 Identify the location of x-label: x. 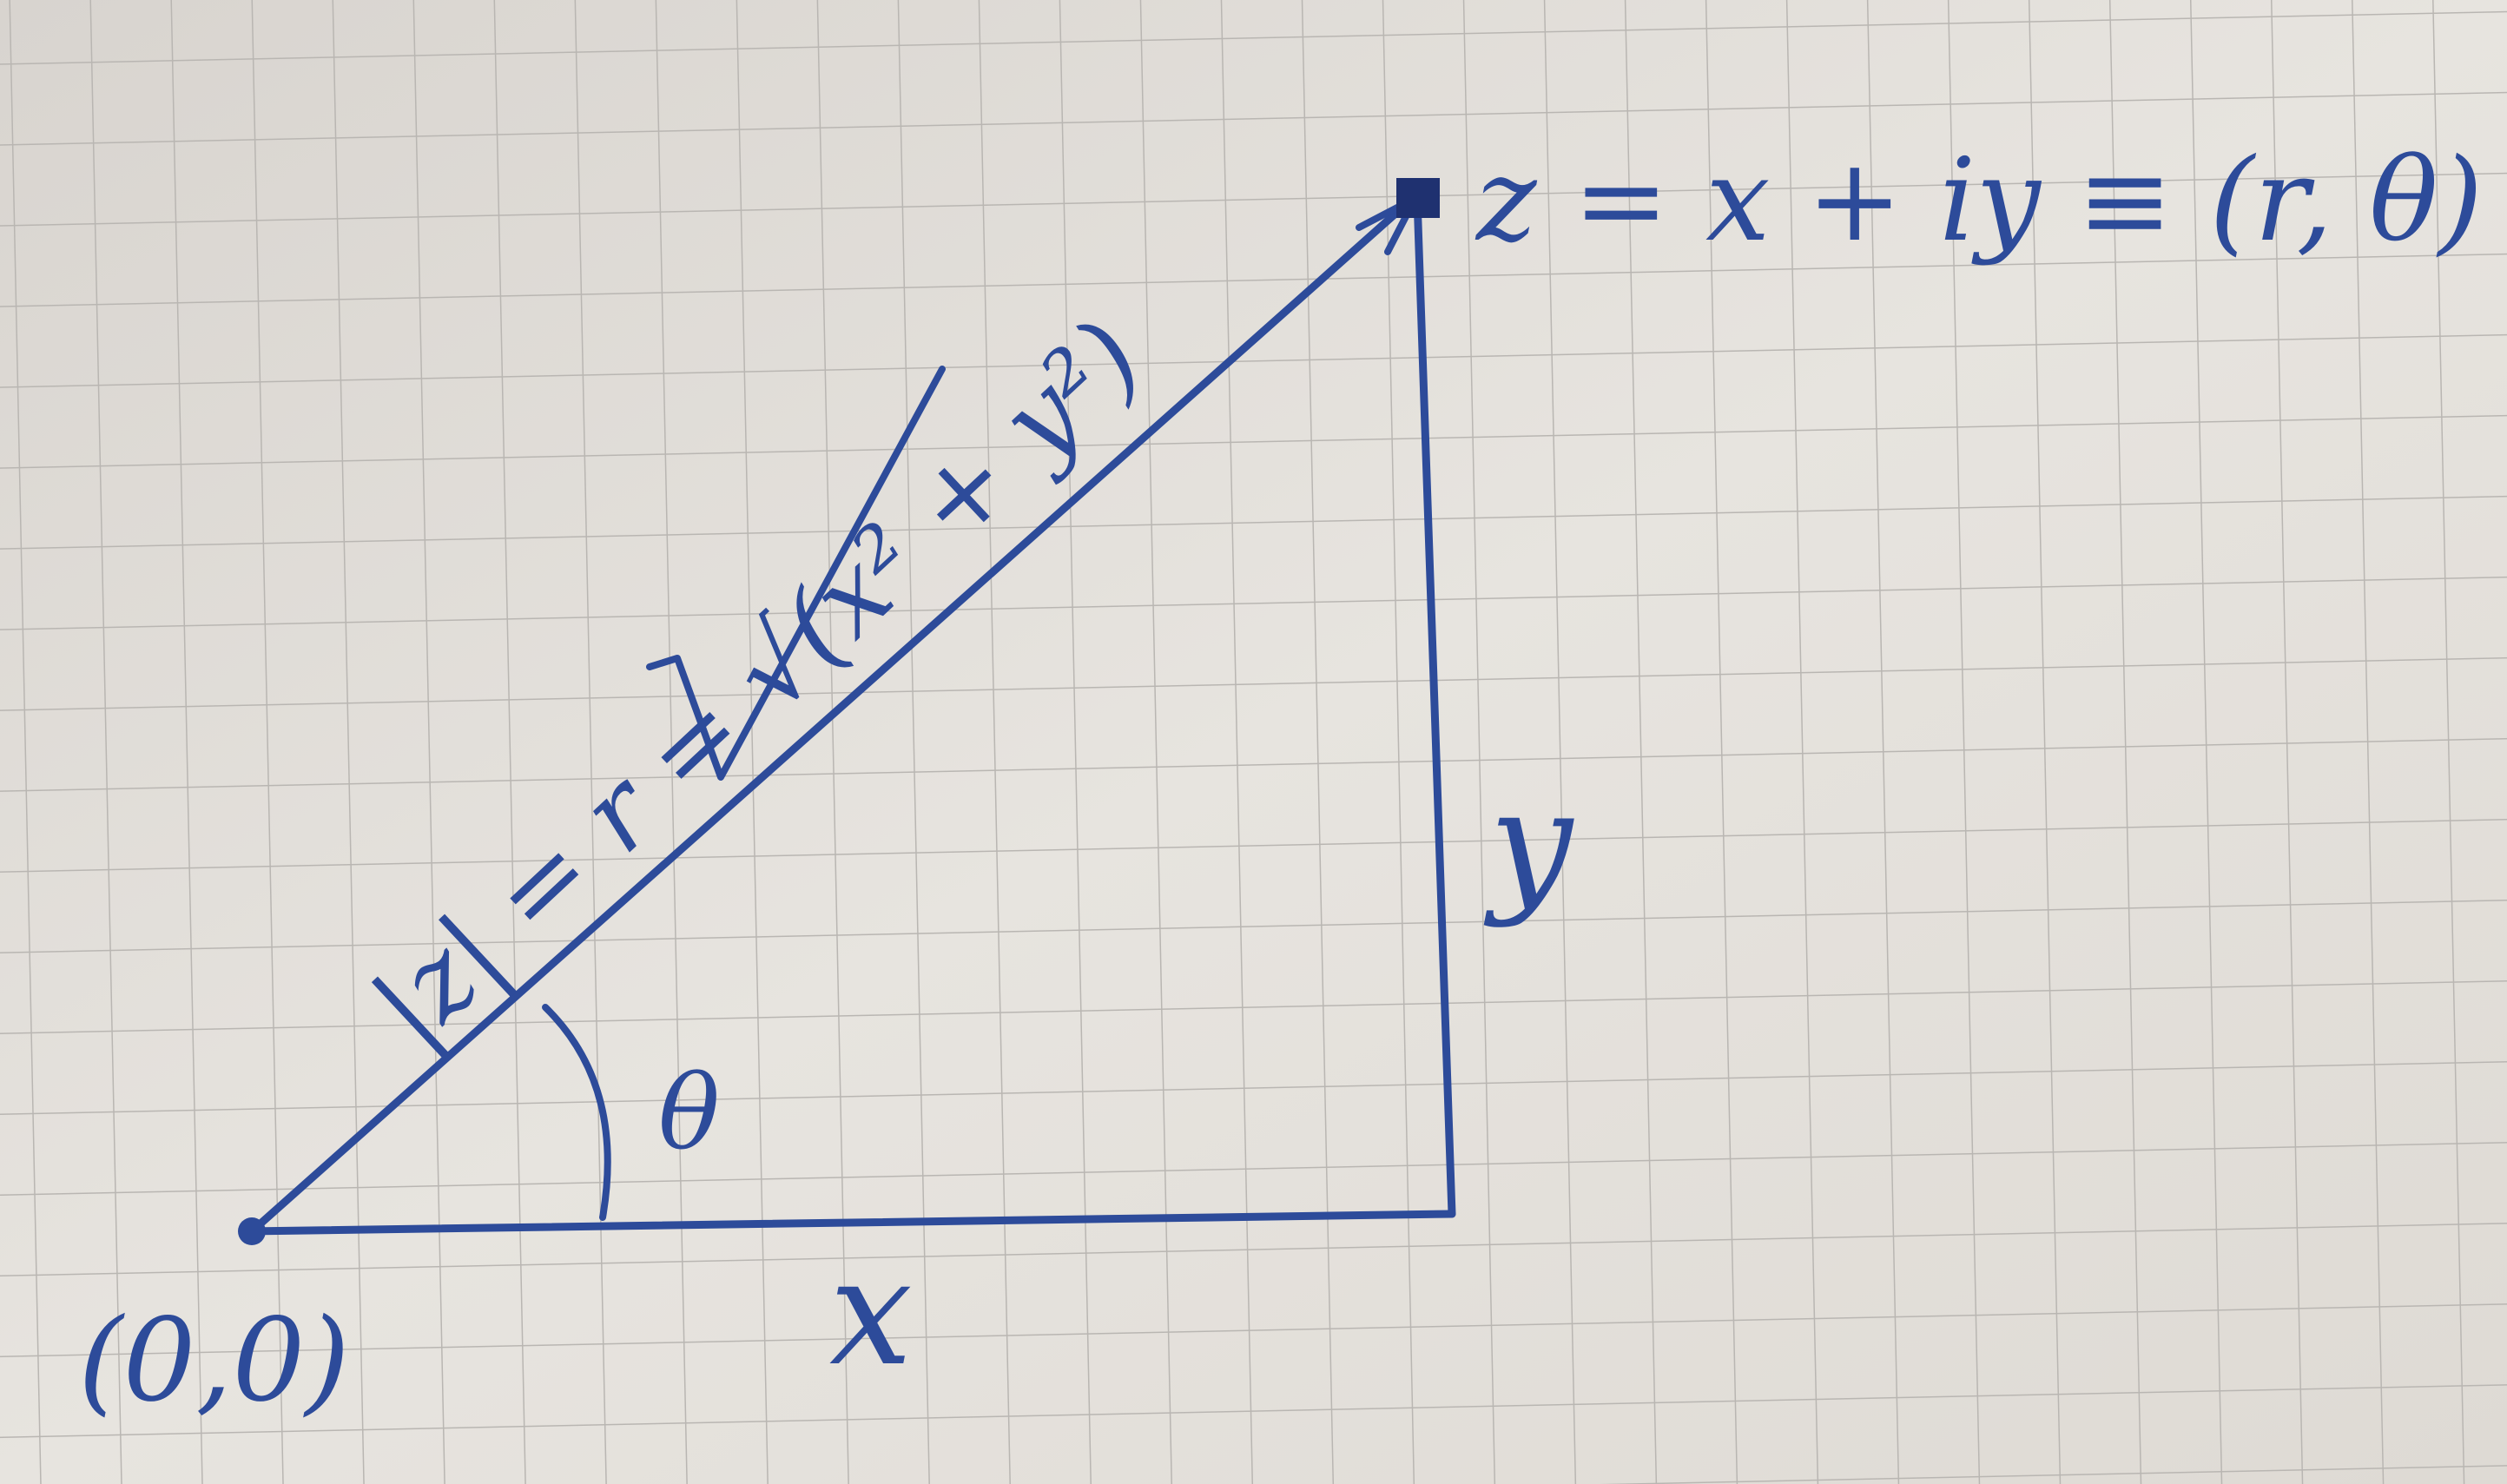
(871, 1313).